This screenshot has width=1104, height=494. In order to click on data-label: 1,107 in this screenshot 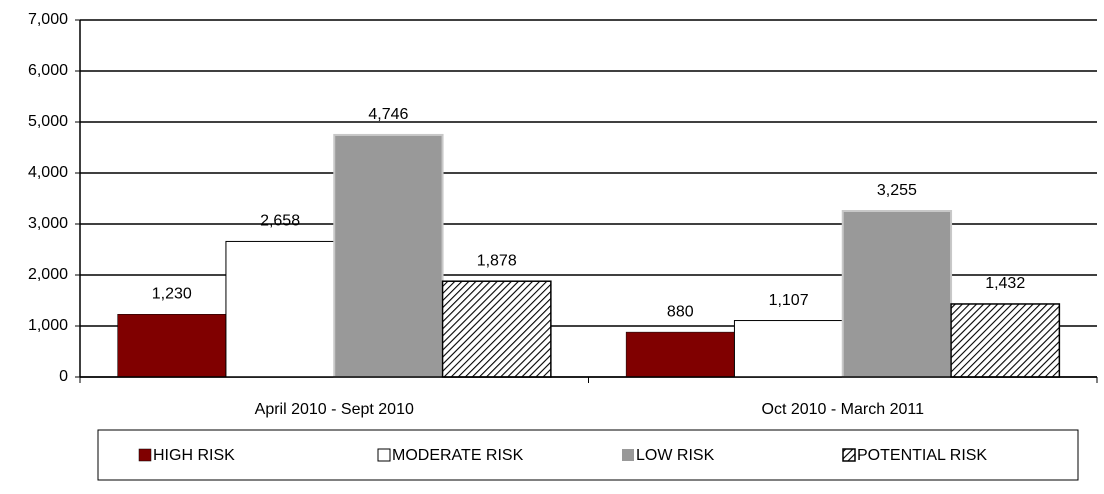, I will do `click(789, 300)`.